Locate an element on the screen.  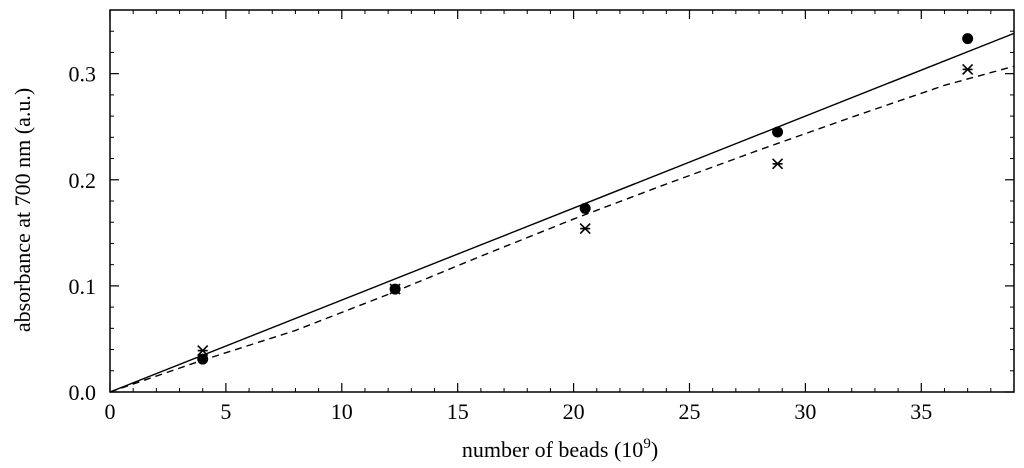
x-tick-label: 25 is located at coordinates (689, 411).